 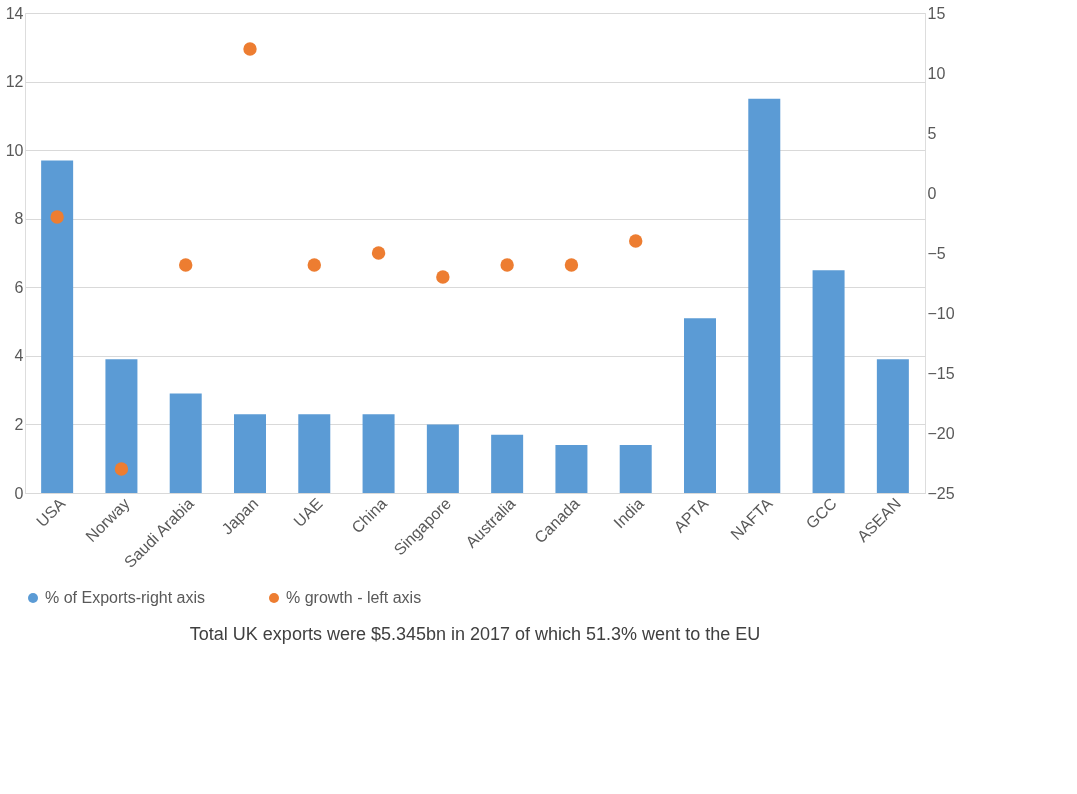 What do you see at coordinates (51, 512) in the screenshot?
I see `x-tick-label: USA` at bounding box center [51, 512].